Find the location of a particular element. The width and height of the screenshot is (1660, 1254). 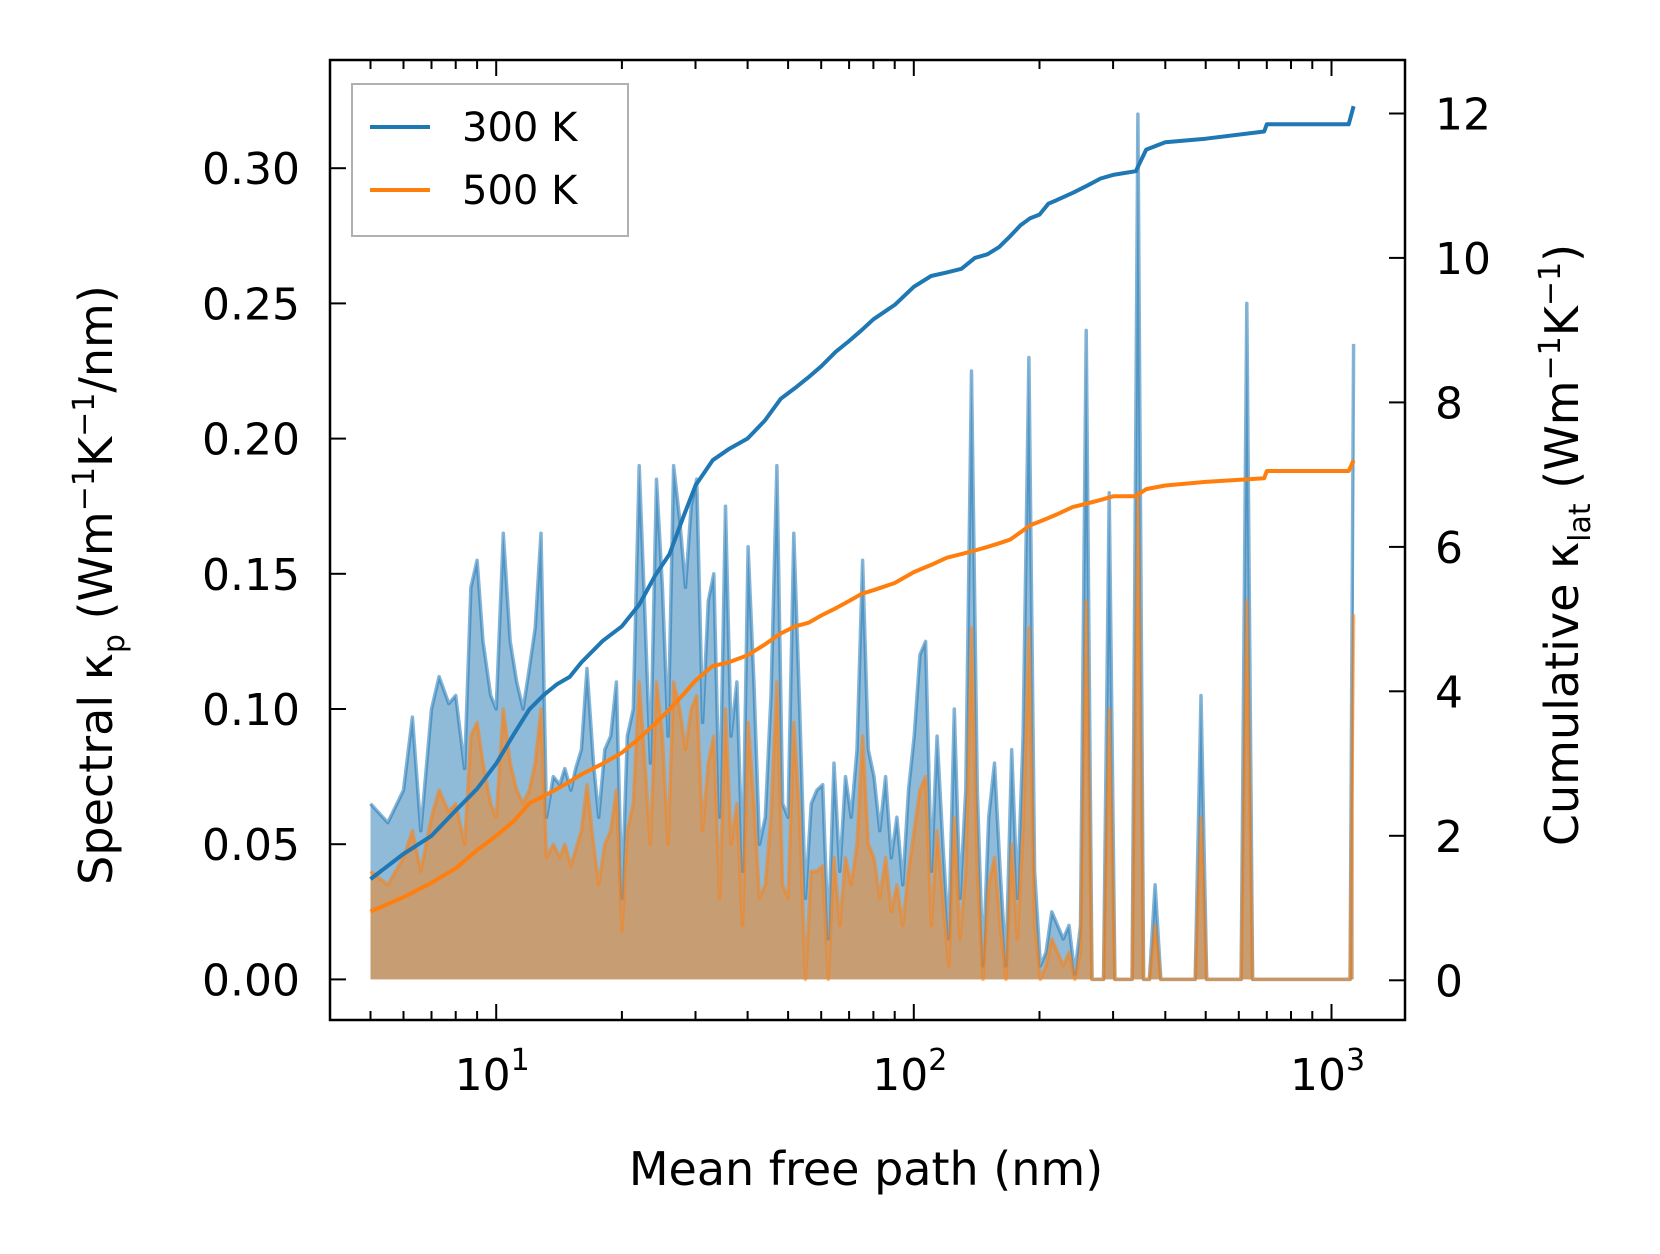

x-tick-label: 10² is located at coordinates (909, 1072).